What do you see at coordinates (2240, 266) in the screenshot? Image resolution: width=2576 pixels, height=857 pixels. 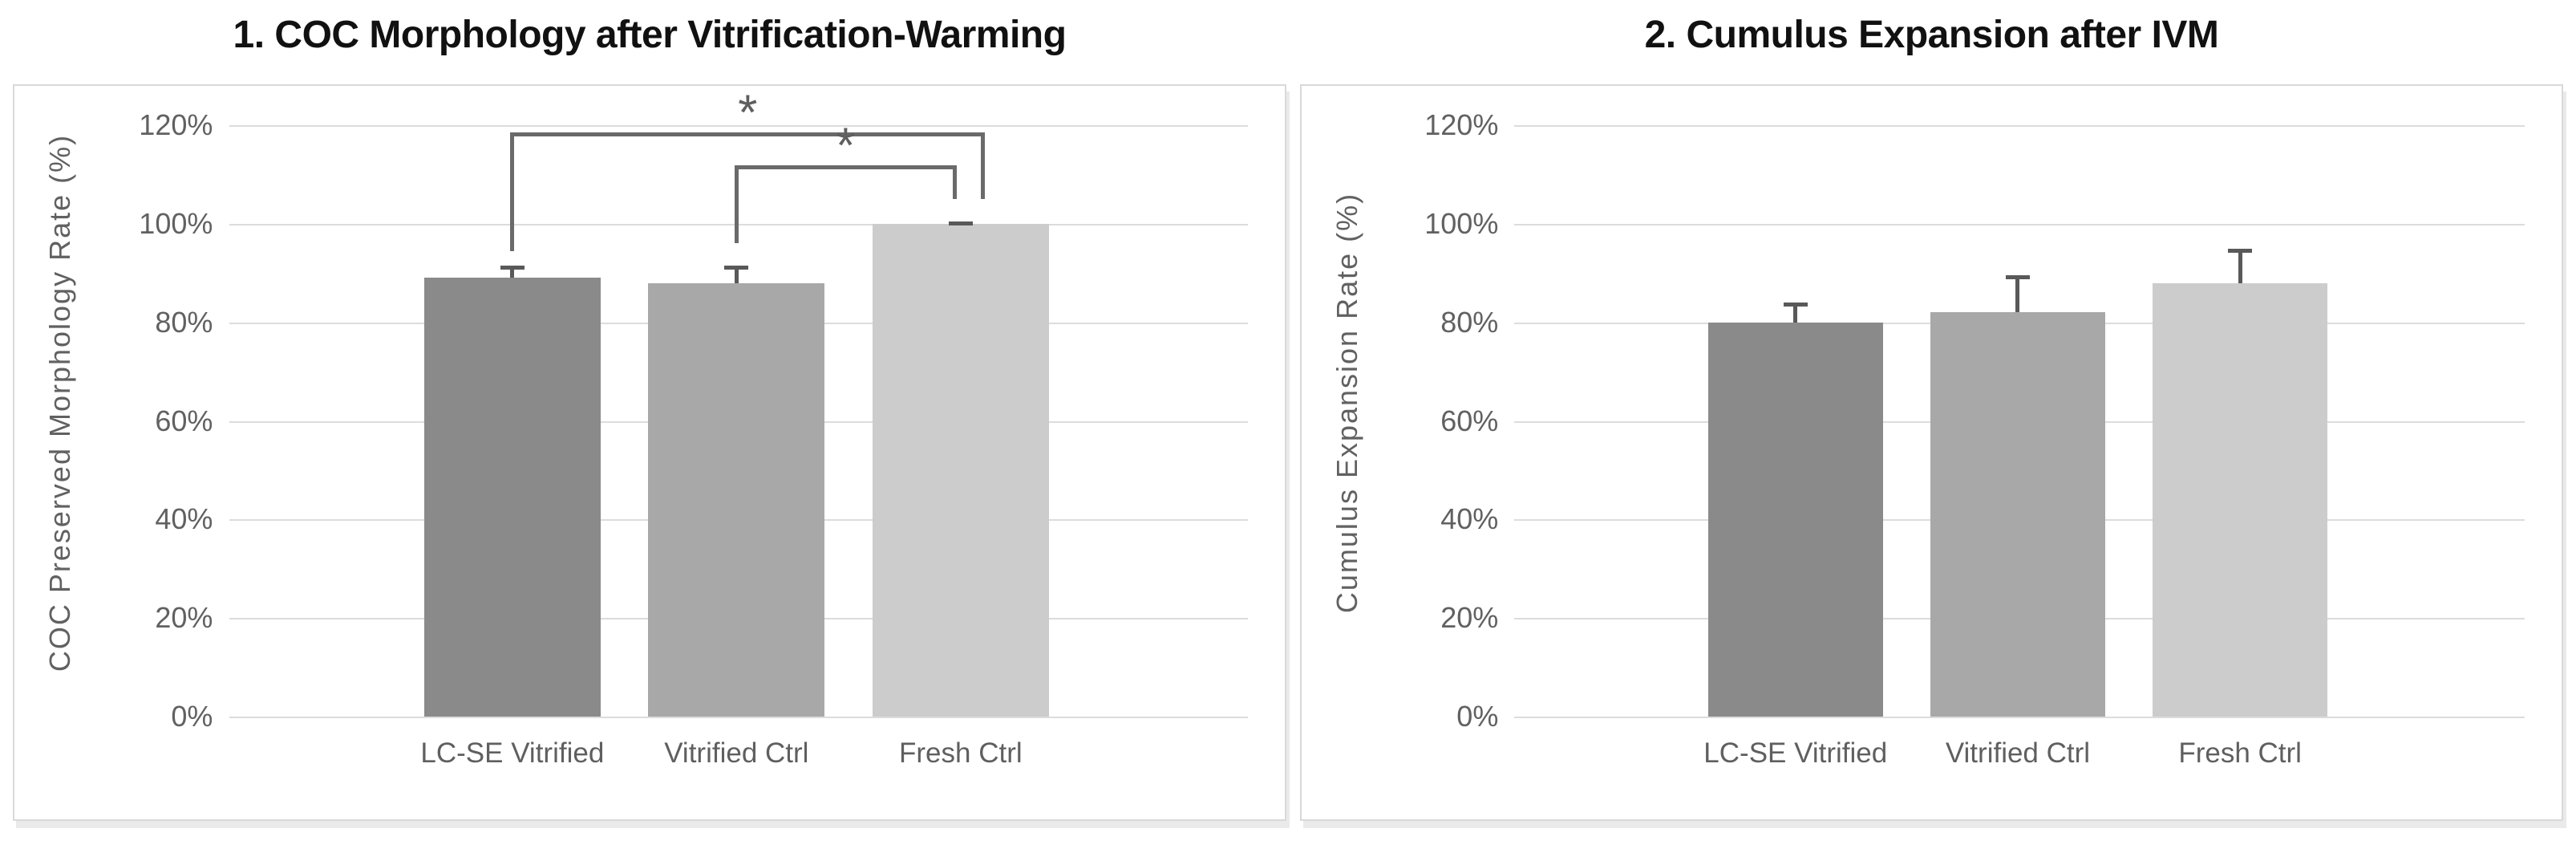 I see `error-bar-fresh-ctrl` at bounding box center [2240, 266].